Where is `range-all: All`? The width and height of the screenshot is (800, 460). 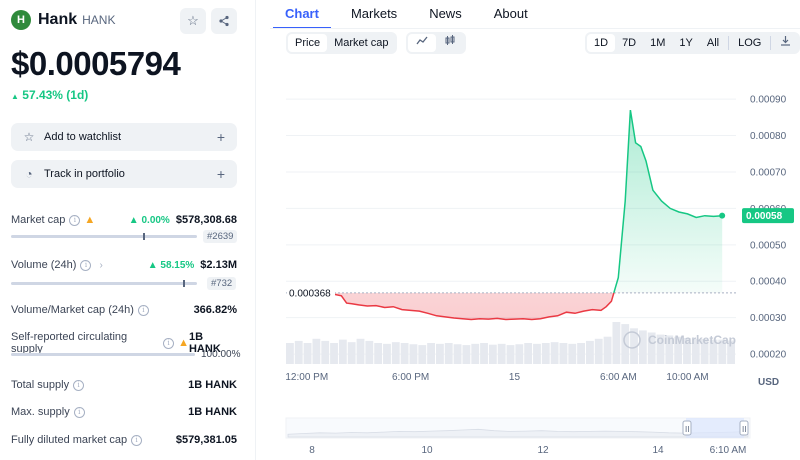 range-all: All is located at coordinates (713, 43).